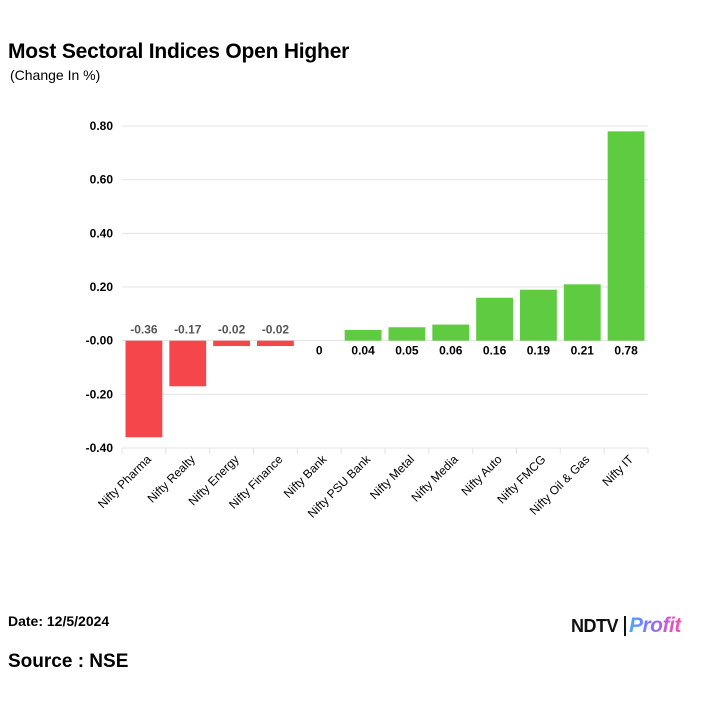  I want to click on y-tick-label: -0.20, so click(100, 394).